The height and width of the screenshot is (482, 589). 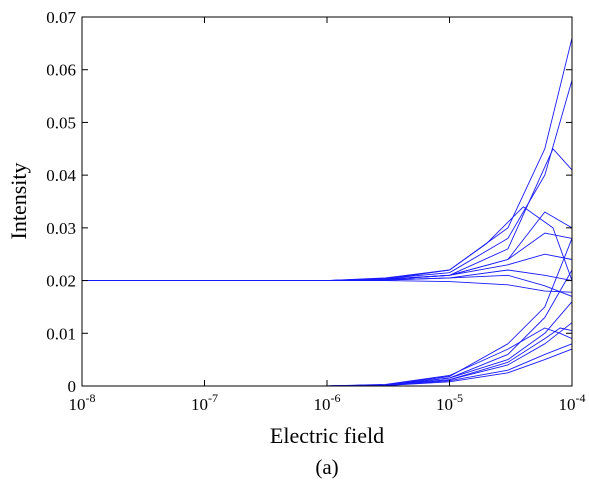 What do you see at coordinates (61, 17) in the screenshot?
I see `y-tick-label-8: 0.07` at bounding box center [61, 17].